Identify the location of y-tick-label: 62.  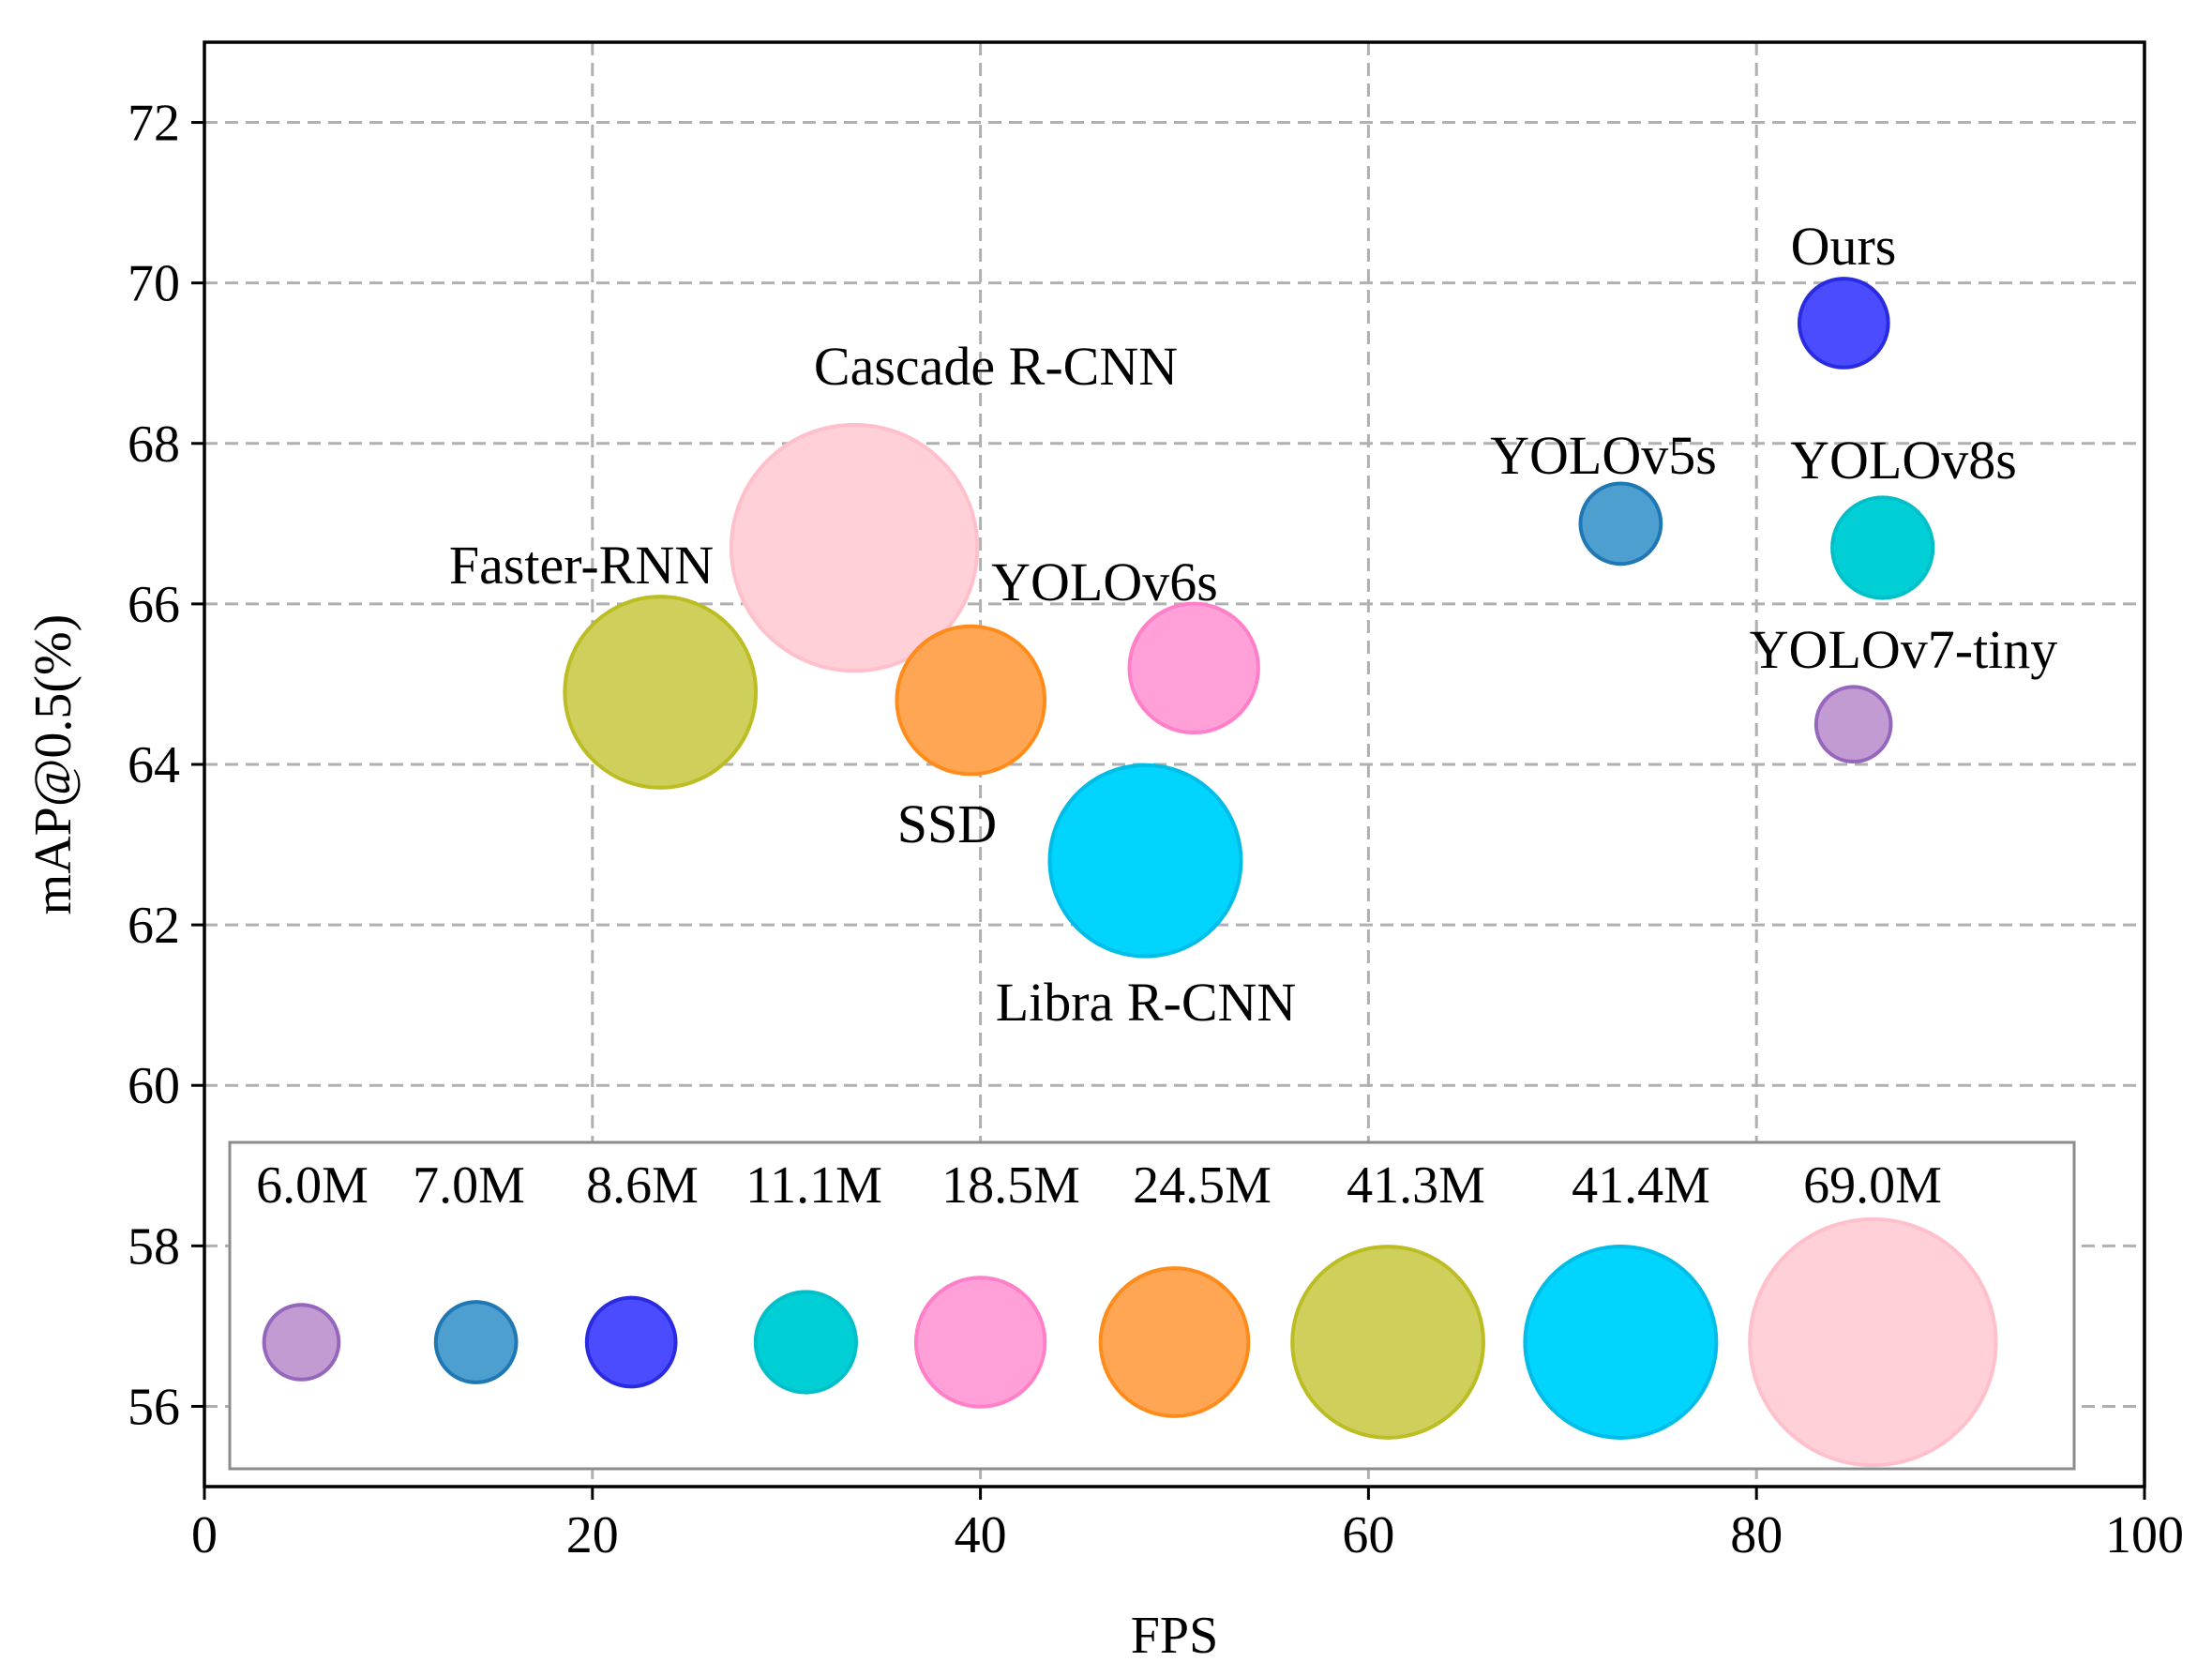
(154, 926).